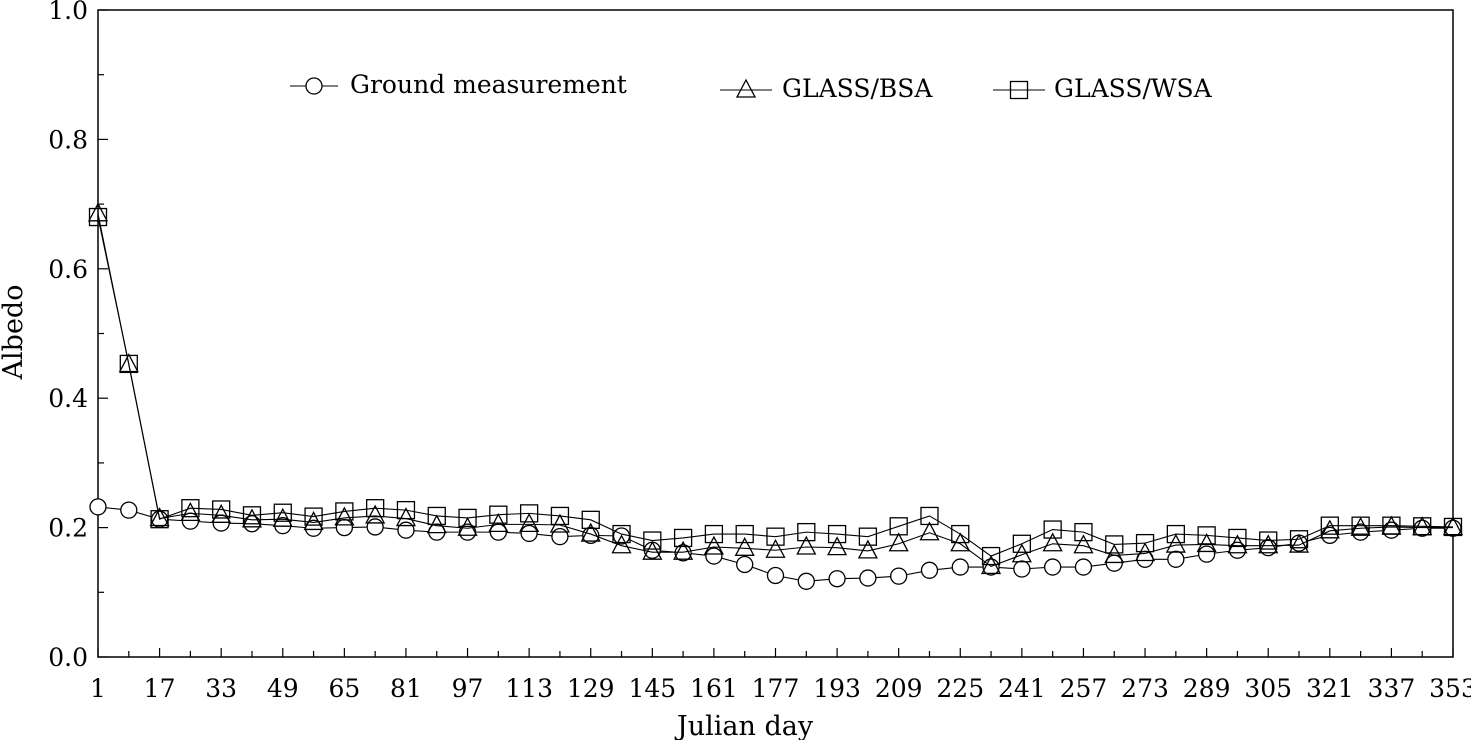  I want to click on legend-entry-glass-wsa: GLASS/WSA, so click(1103, 88).